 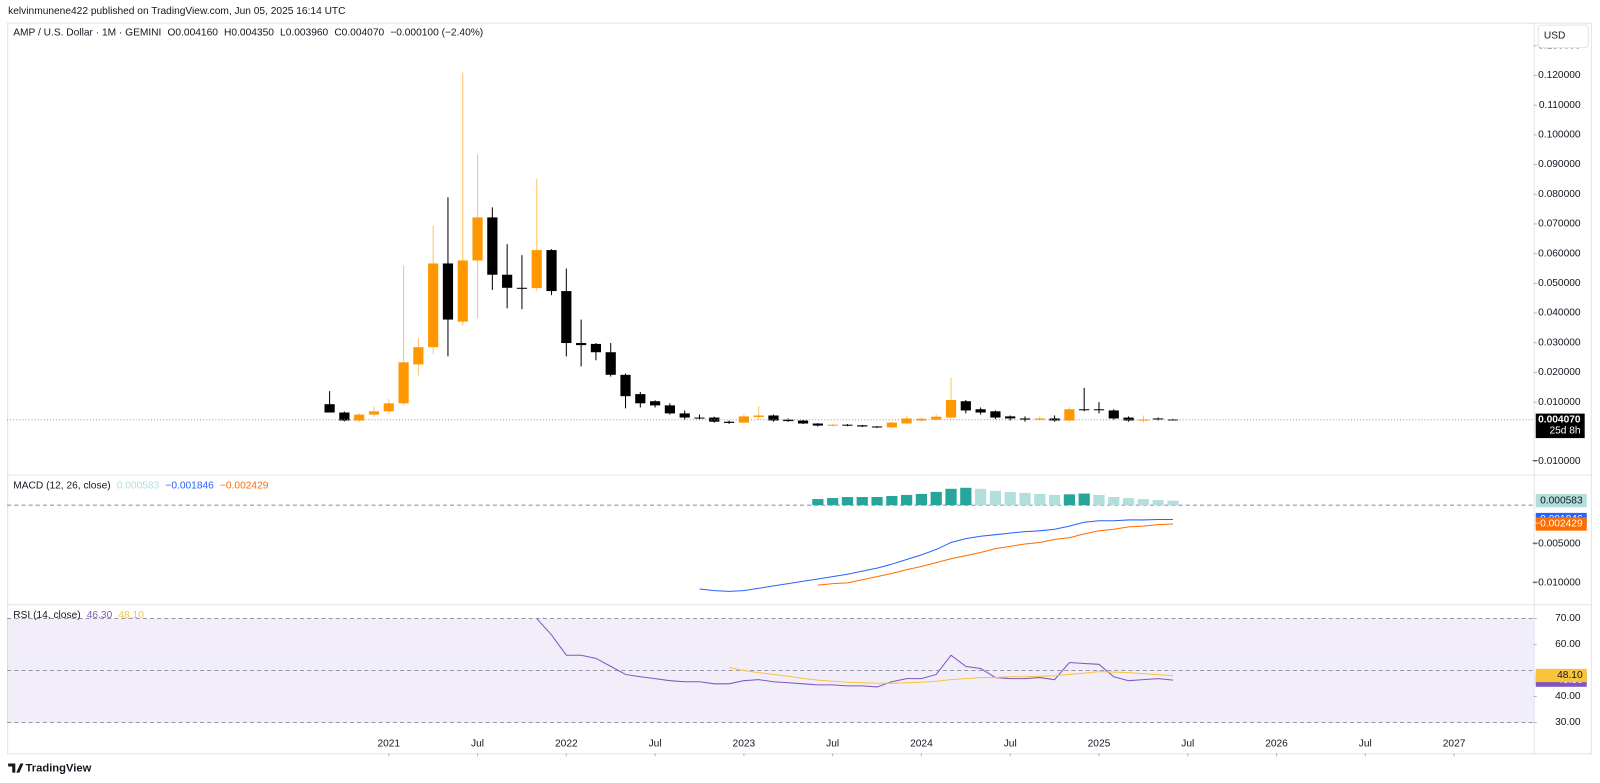 What do you see at coordinates (1559, 164) in the screenshot?
I see `y-tick-label: 0.090000` at bounding box center [1559, 164].